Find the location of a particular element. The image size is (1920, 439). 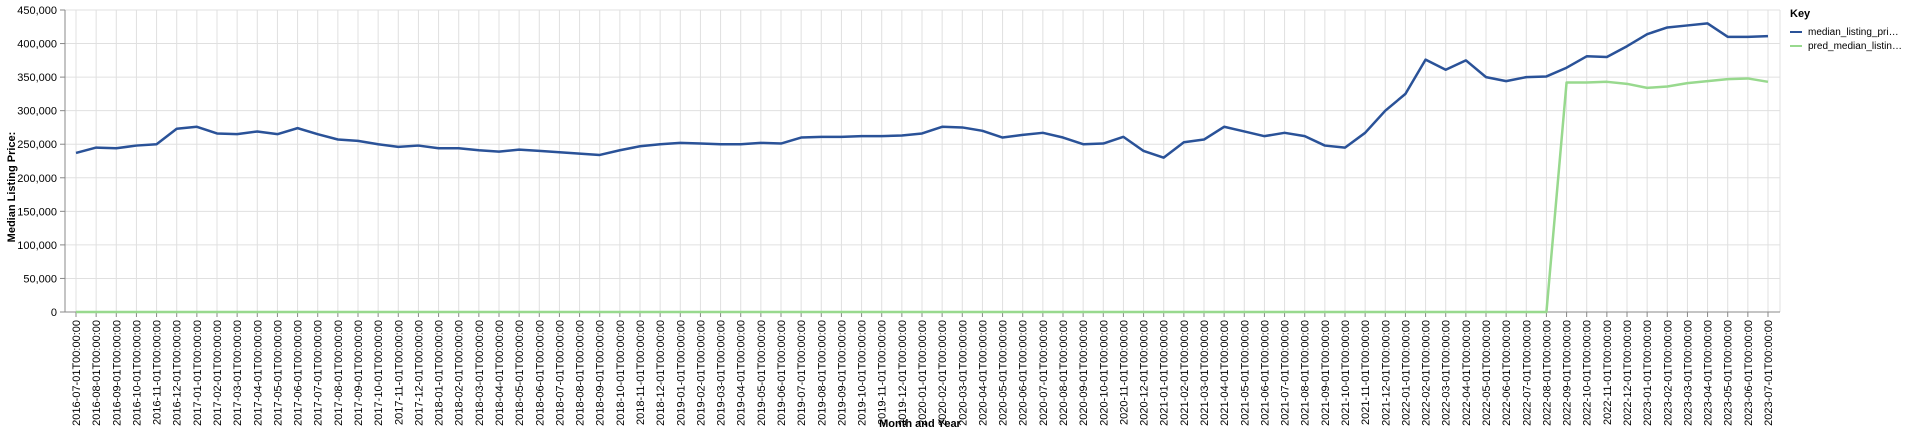

x-tick-label: 2022-07-01T00:00:00 is located at coordinates (1527, 373).